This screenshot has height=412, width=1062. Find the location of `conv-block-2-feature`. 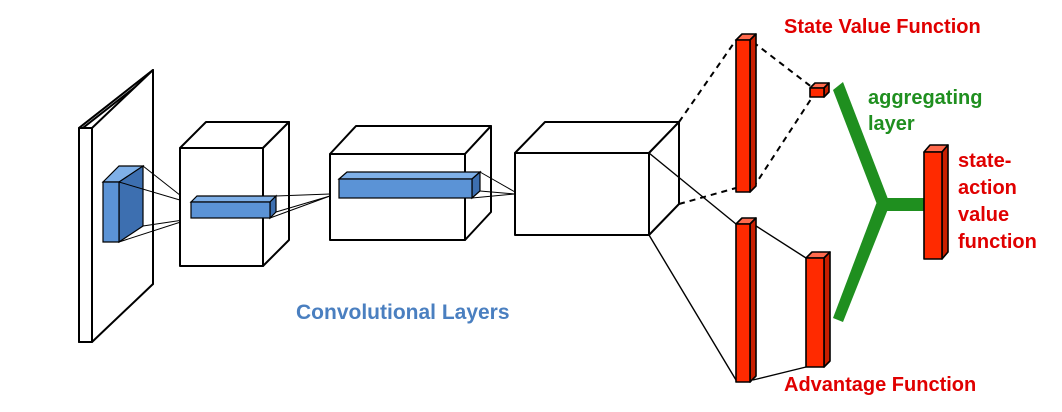

conv-block-2-feature is located at coordinates (409, 185).